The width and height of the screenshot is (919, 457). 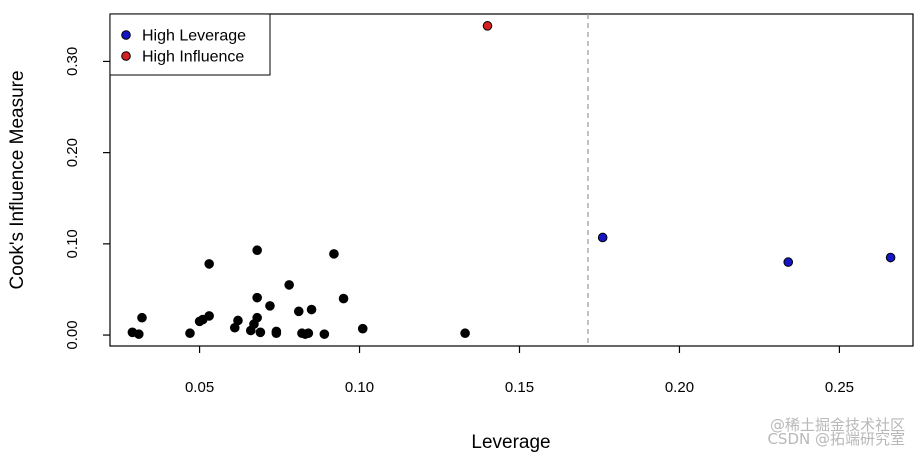 I want to click on legend-marker-high-influence, so click(x=126, y=56).